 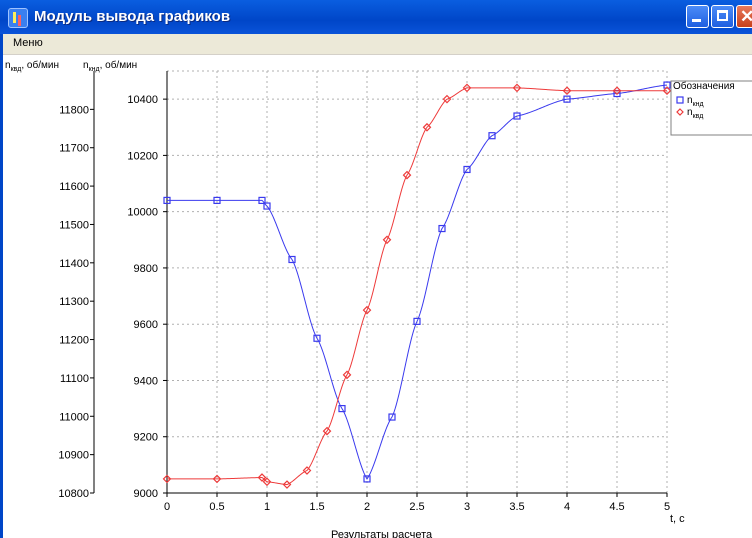 I want to click on outer-y-tick-label: 11800, so click(x=74, y=110).